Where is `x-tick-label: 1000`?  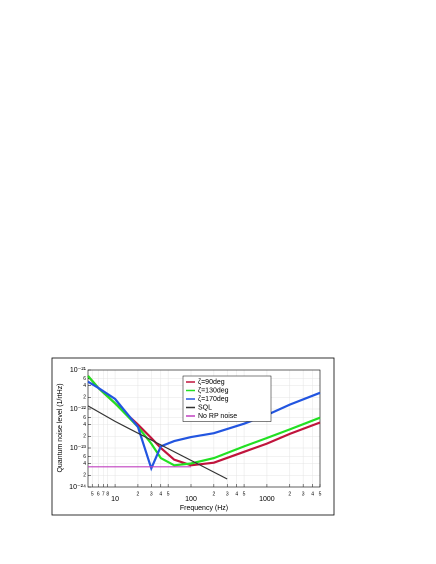 x-tick-label: 1000 is located at coordinates (267, 499).